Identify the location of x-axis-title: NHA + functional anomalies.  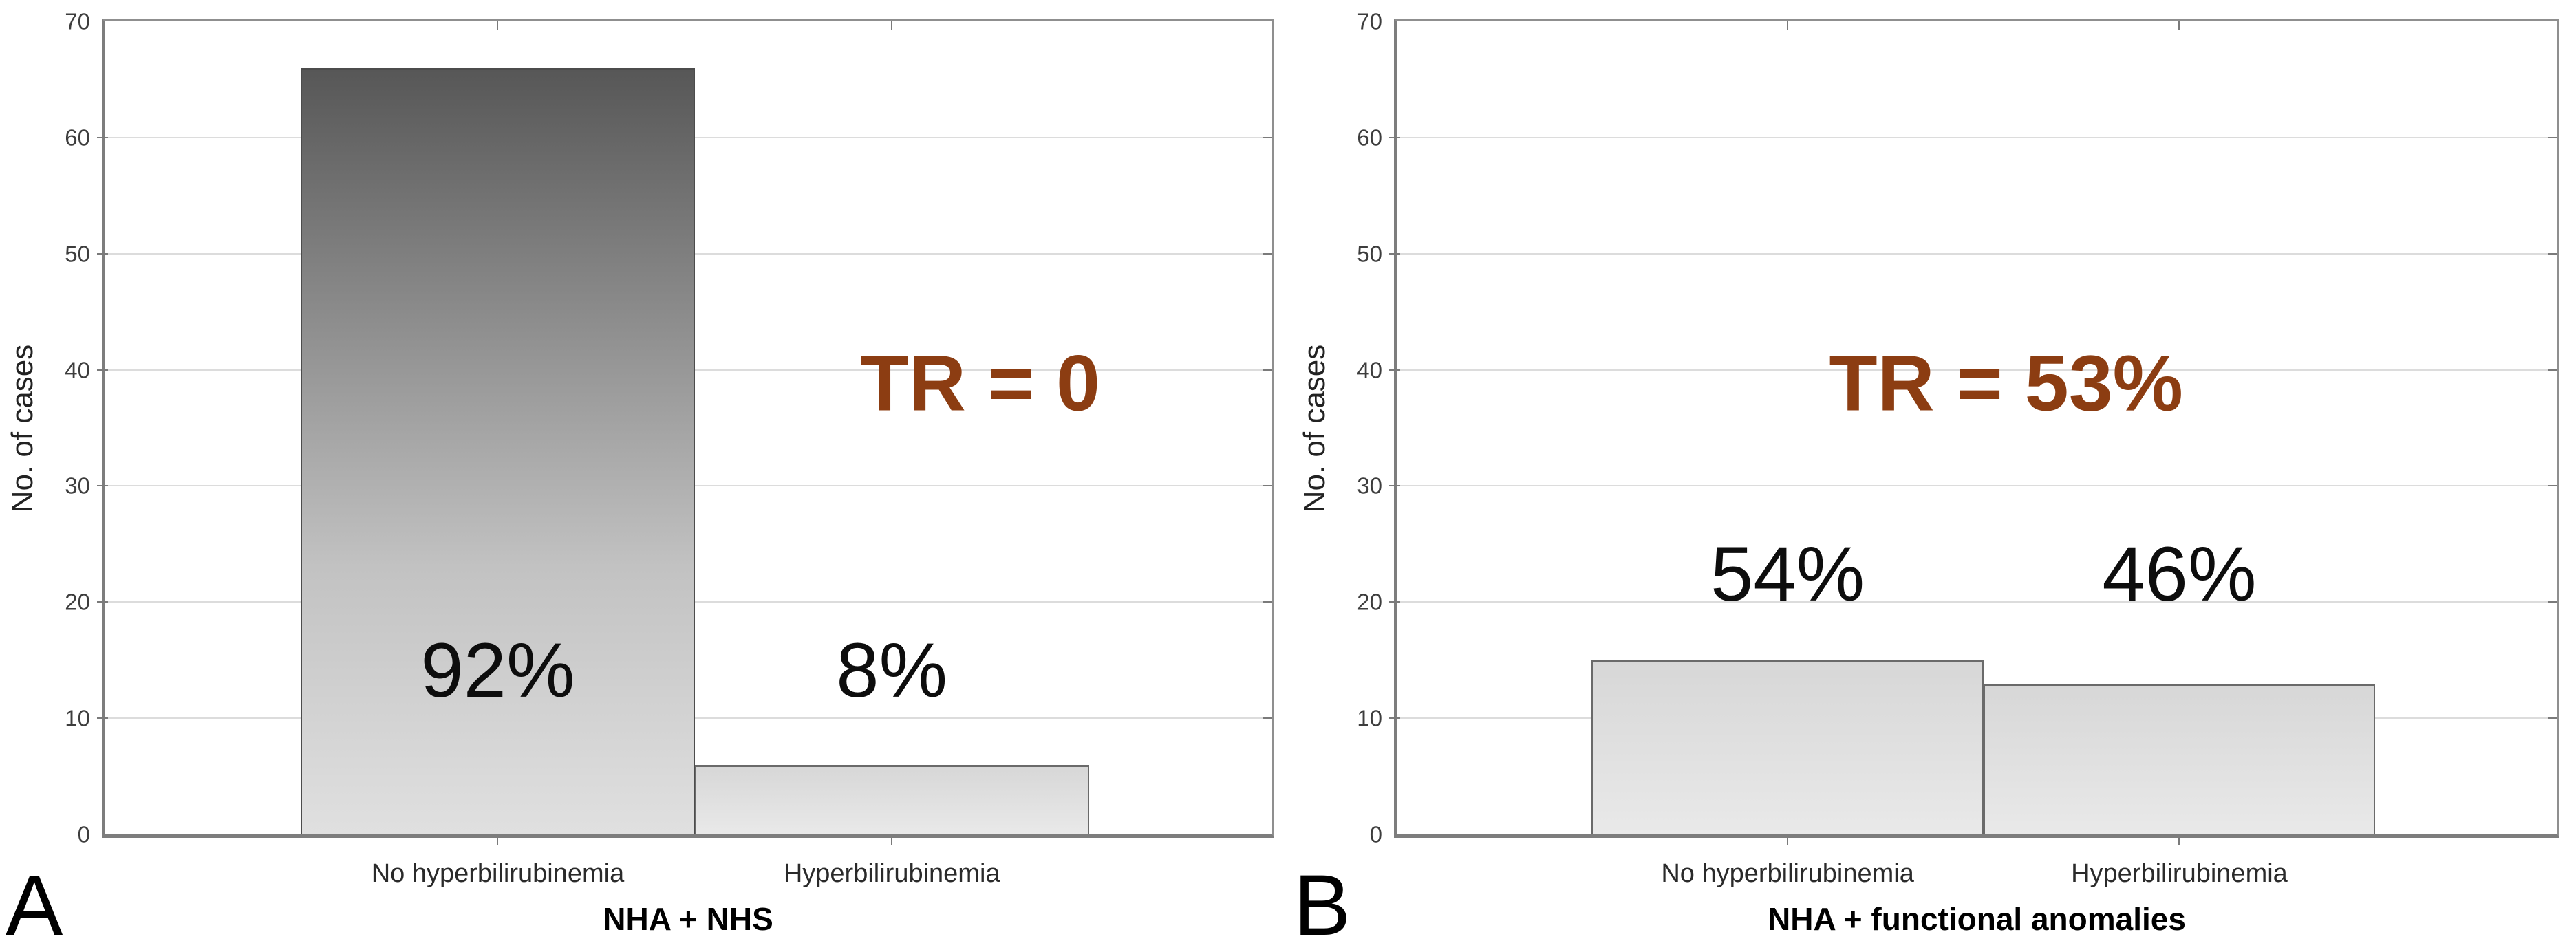
(1977, 919).